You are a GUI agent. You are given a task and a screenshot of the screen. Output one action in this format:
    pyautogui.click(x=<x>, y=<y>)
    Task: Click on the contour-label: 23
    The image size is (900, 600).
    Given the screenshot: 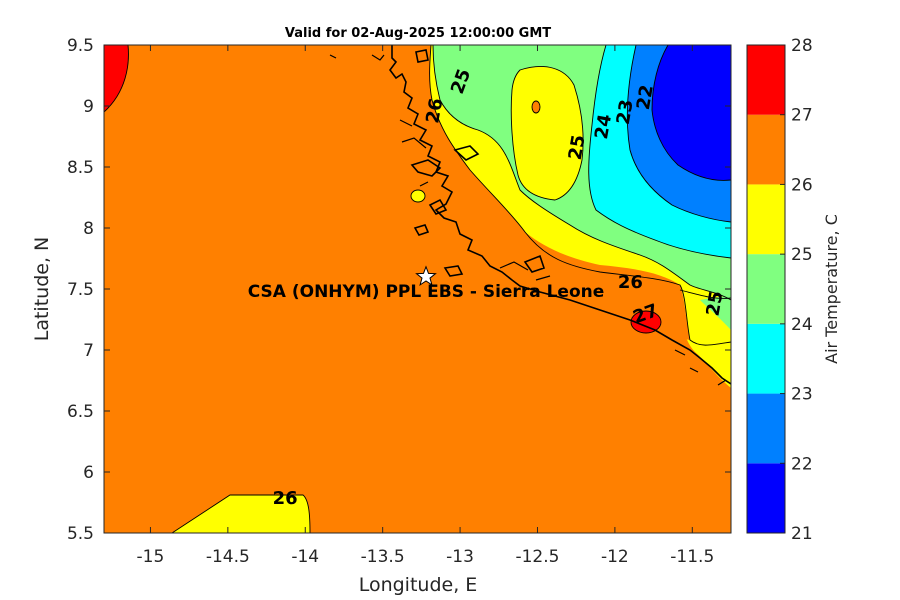 What is the action you would take?
    pyautogui.click(x=625, y=112)
    